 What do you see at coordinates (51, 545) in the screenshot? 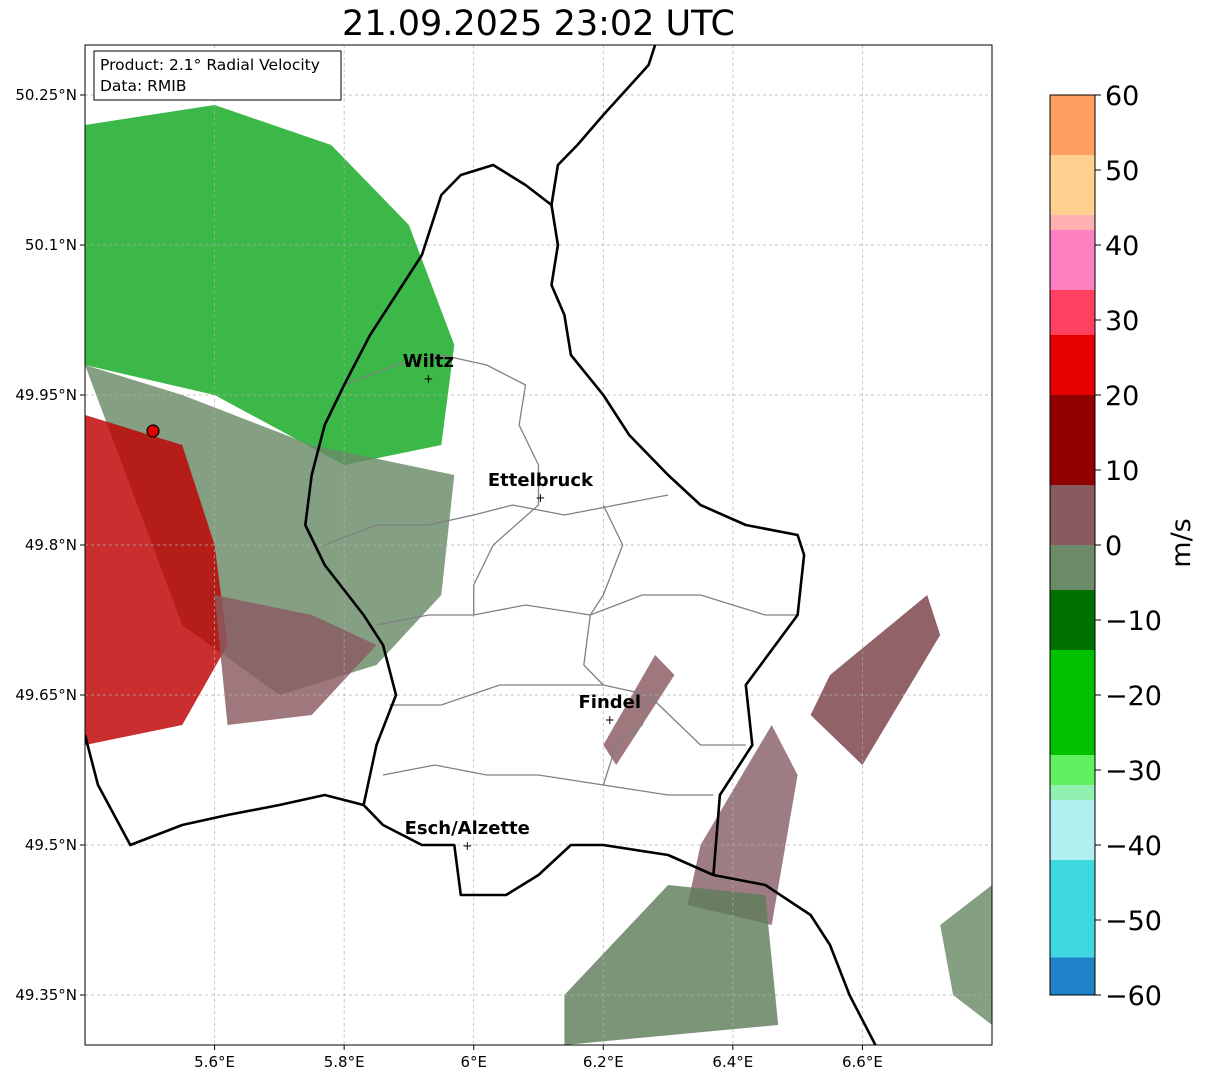
I see `y-tick-label: 49.8°N` at bounding box center [51, 545].